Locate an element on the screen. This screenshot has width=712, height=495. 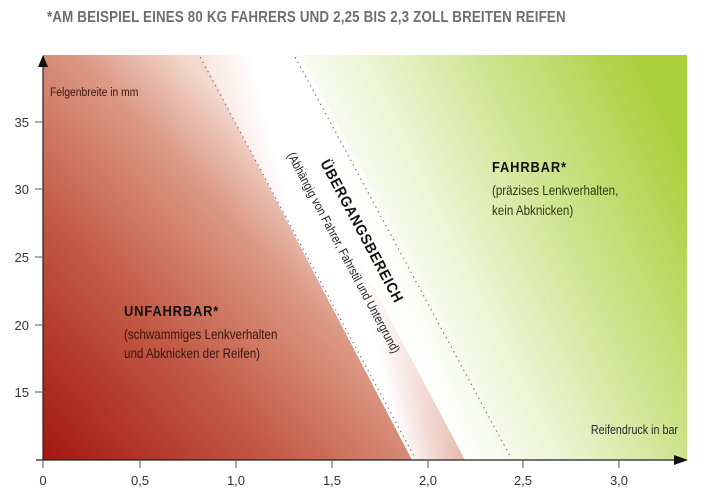
fahrbar-desc-line1: (präzises Lenkverhalten, is located at coordinates (555, 190).